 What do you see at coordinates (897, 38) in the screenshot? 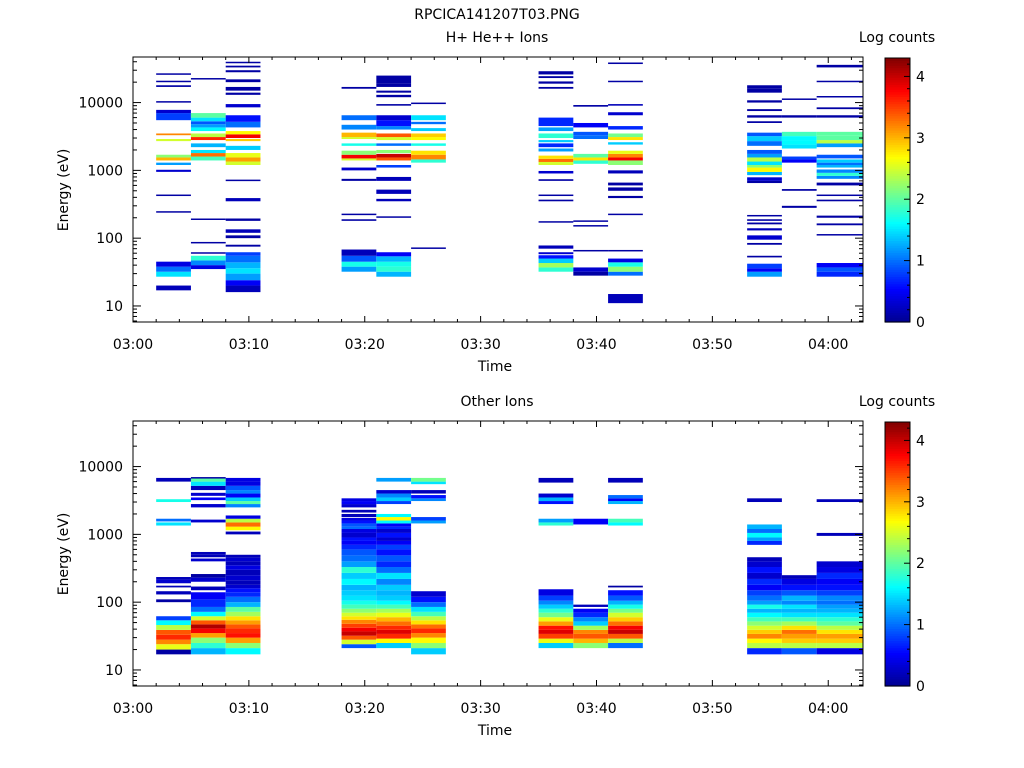
I see `colorbar-label: Log counts` at bounding box center [897, 38].